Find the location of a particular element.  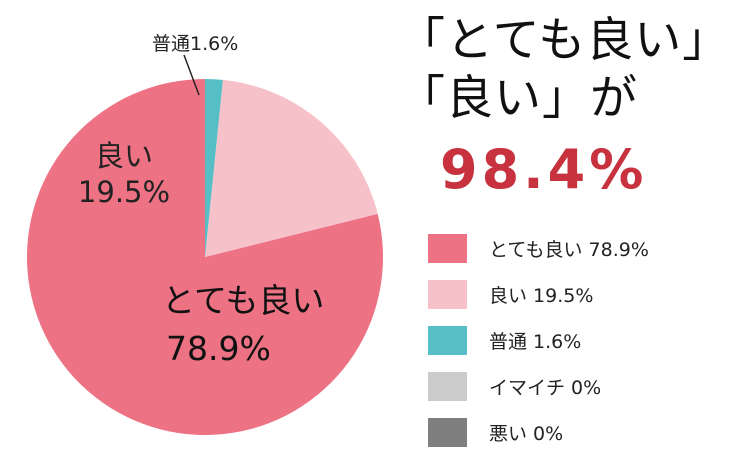

slice-pct-totemo-yoi: 78.9% is located at coordinates (218, 348).